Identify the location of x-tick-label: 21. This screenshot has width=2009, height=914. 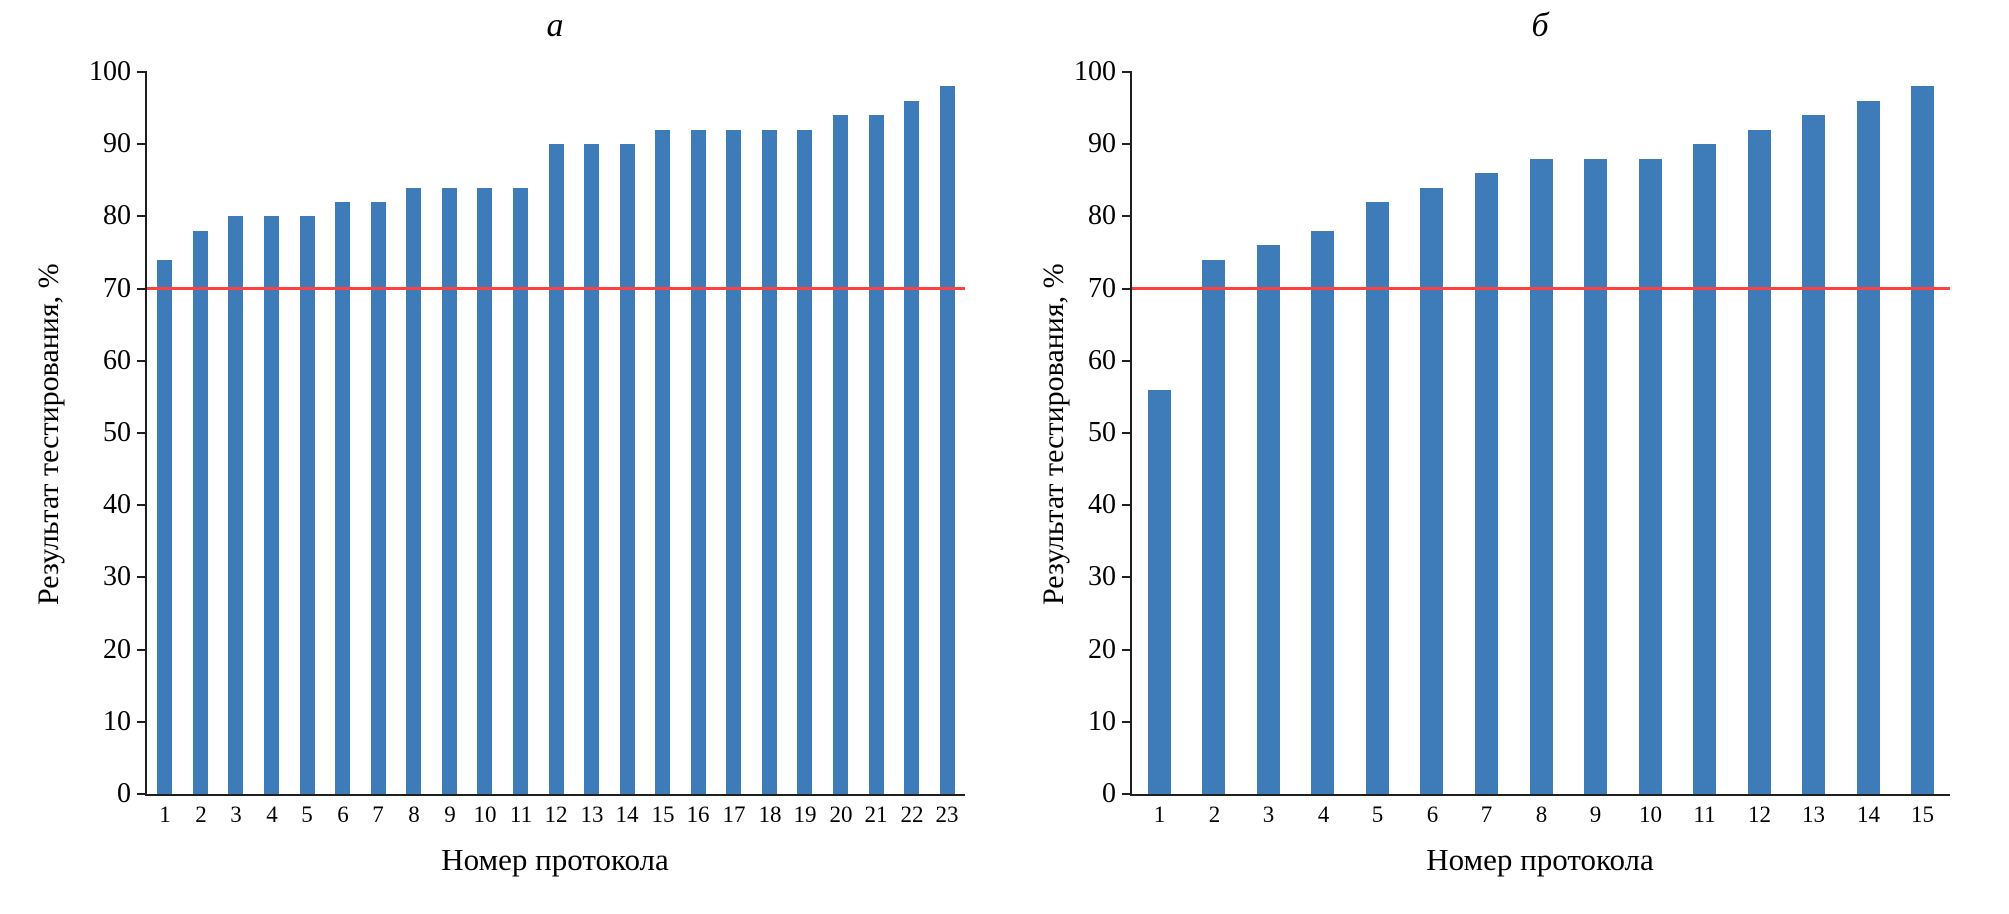
(876, 814).